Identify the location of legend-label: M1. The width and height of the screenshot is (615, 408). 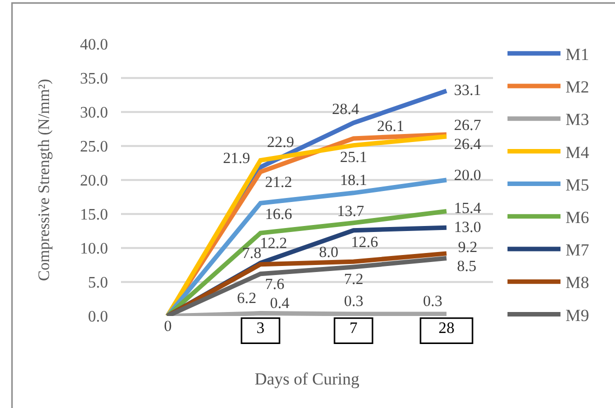
(577, 54).